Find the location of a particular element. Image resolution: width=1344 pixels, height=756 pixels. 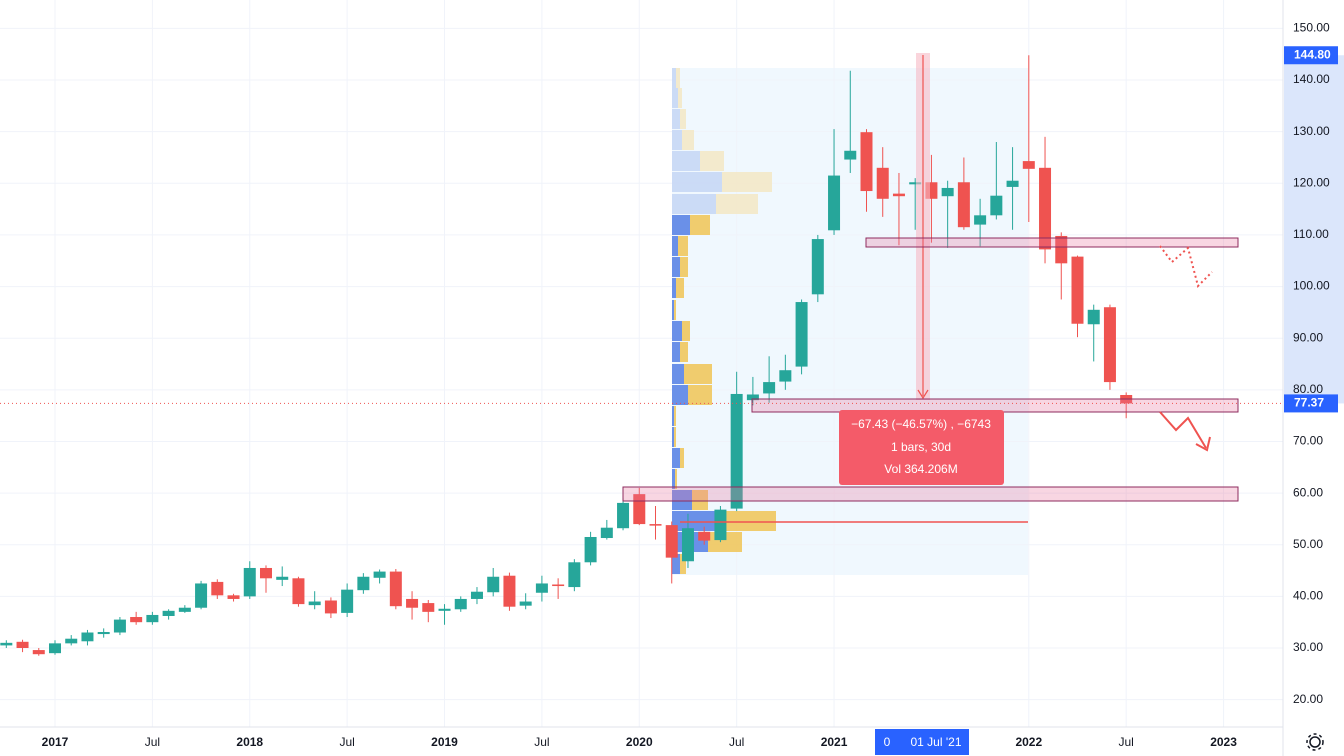

y-tick-label: 130.00 is located at coordinates (1311, 131).